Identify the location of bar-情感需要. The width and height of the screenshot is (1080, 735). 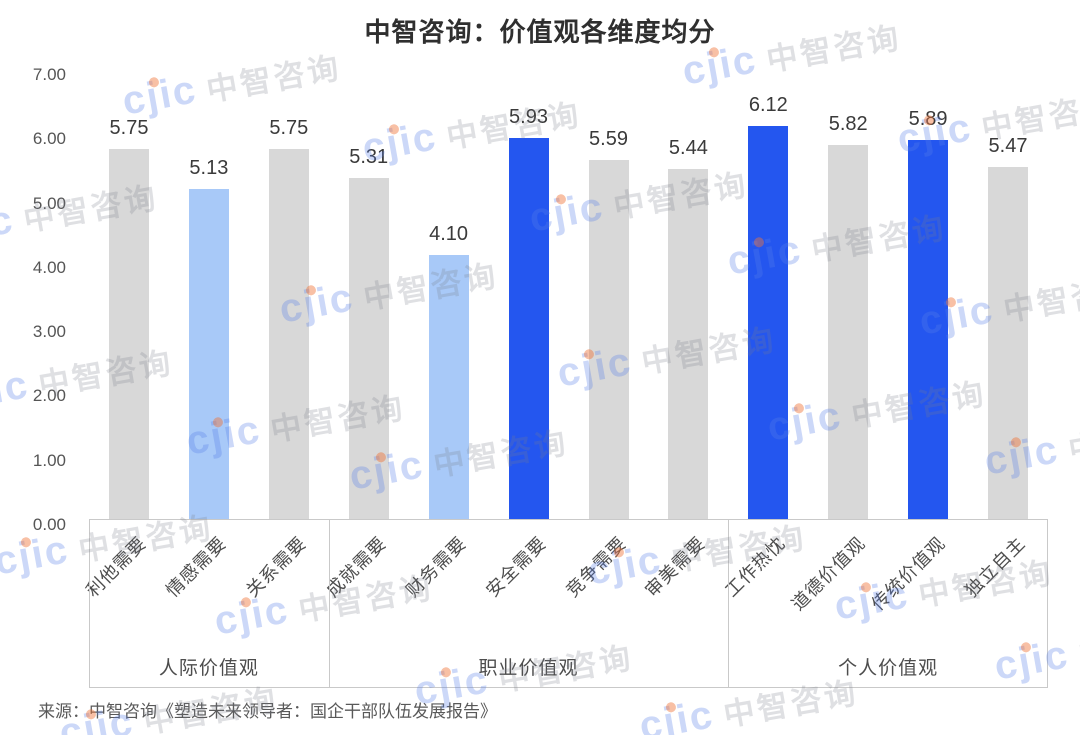
(208, 354).